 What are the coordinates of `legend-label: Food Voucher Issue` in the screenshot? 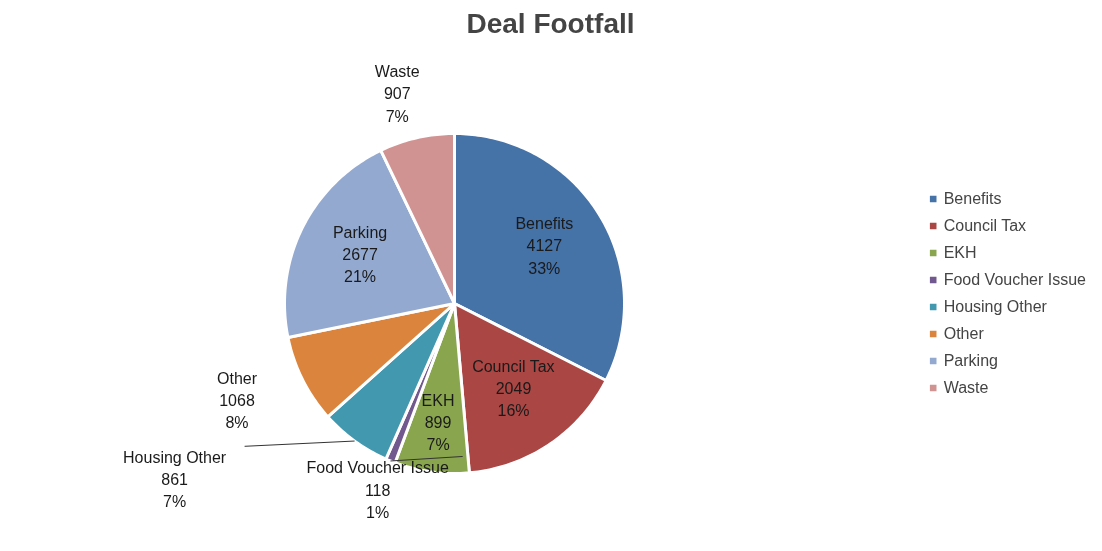 It's located at (1014, 279).